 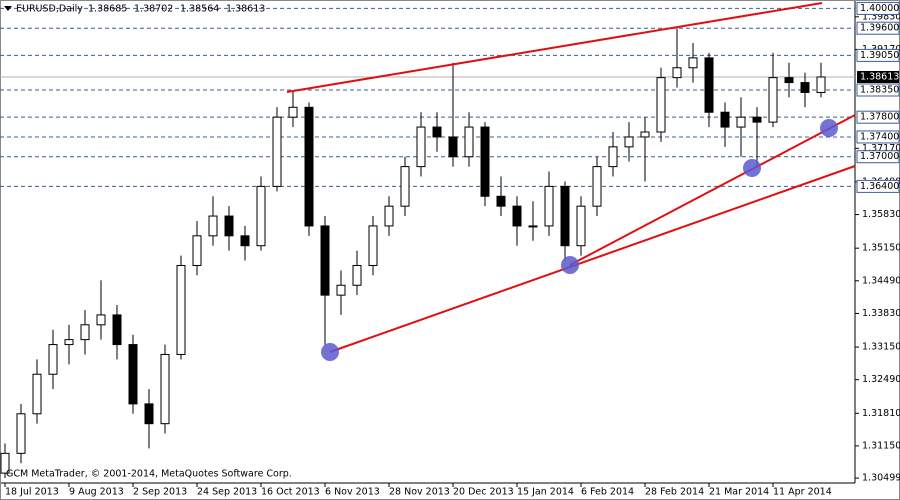 I want to click on x-tick-label: 20 Dec 2013, so click(x=483, y=492).